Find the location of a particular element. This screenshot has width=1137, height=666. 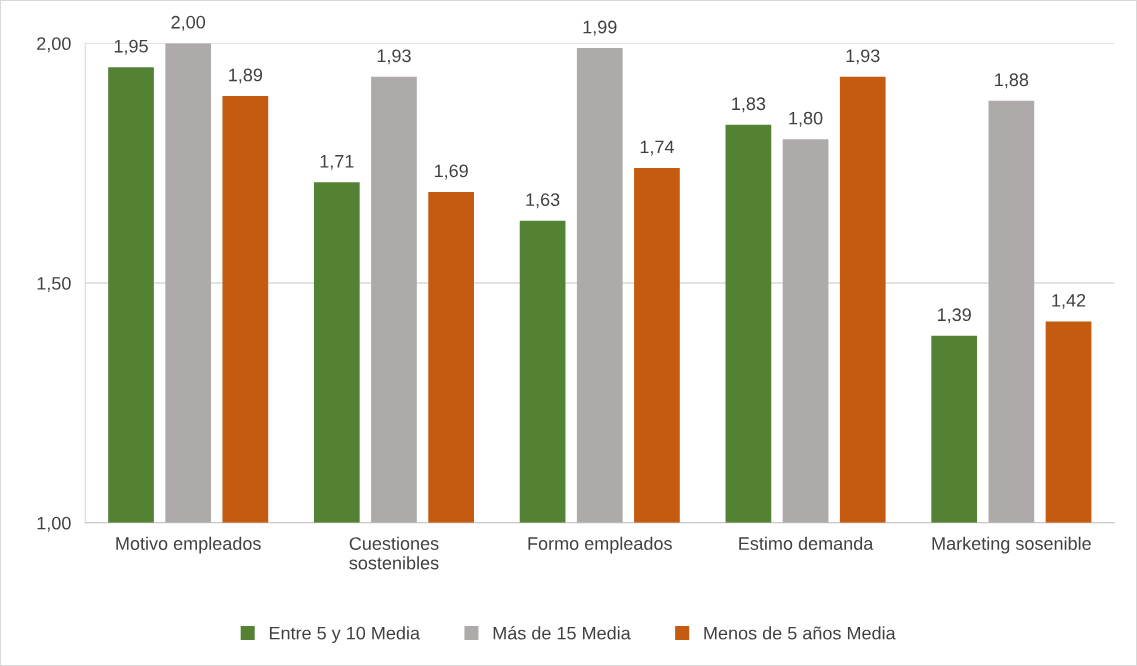

x-tick-label: Motivo empleados is located at coordinates (188, 545).